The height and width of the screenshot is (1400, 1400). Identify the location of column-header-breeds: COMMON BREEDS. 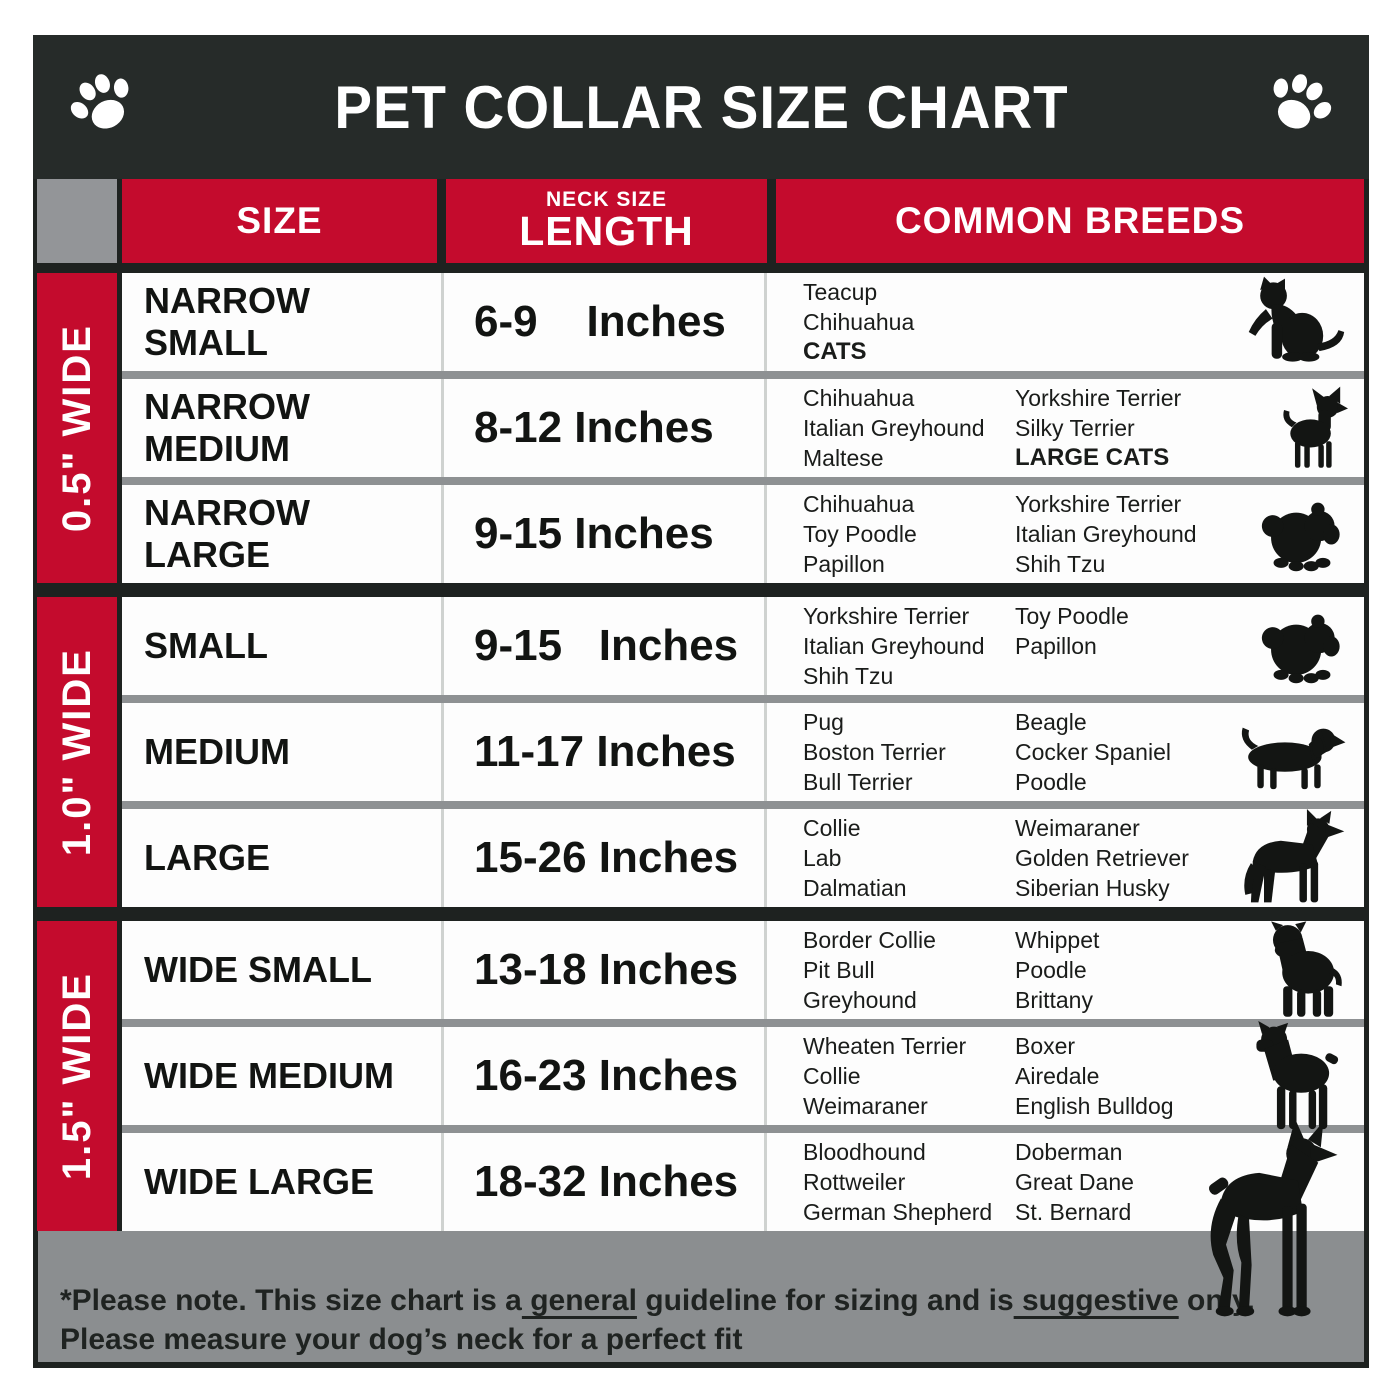
(1070, 221).